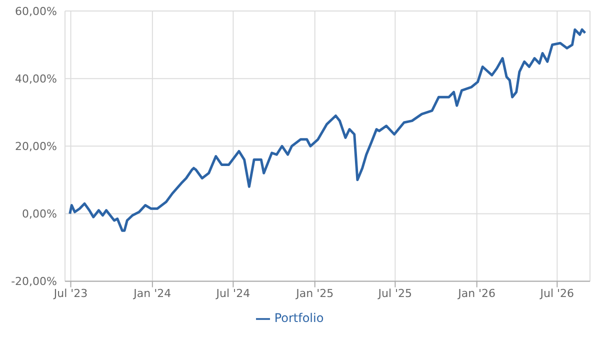 Image resolution: width=600 pixels, height=350 pixels. Describe the element at coordinates (314, 293) in the screenshot. I see `x-tick-label: Jan '25` at that location.